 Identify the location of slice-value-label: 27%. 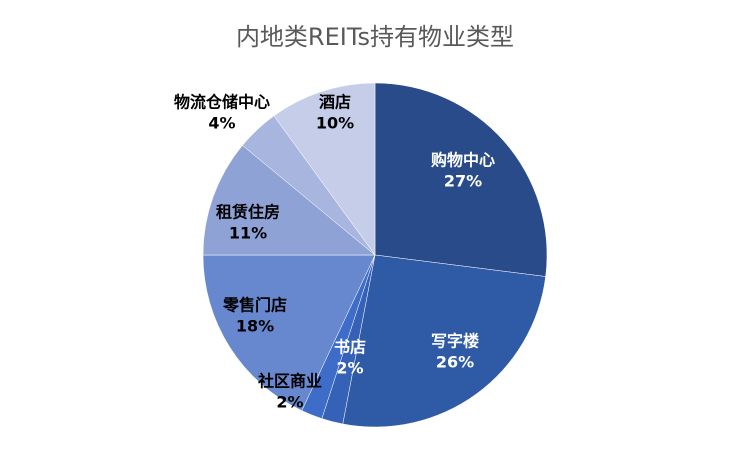
(463, 181).